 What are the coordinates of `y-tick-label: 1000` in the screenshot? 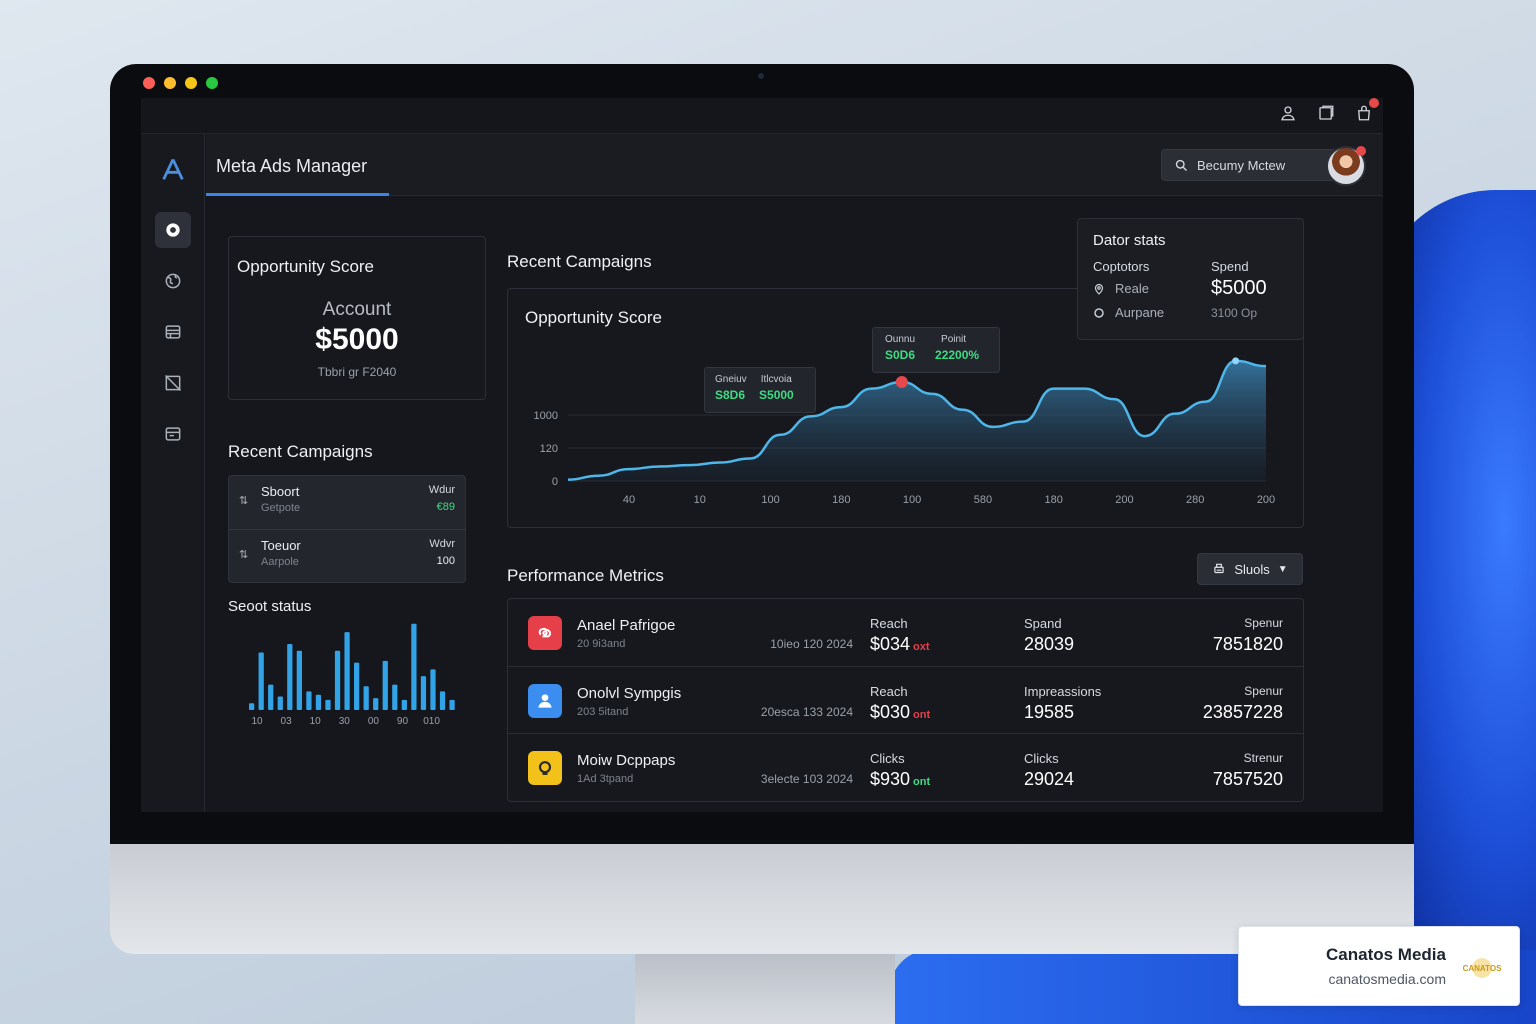 It's located at (546, 416).